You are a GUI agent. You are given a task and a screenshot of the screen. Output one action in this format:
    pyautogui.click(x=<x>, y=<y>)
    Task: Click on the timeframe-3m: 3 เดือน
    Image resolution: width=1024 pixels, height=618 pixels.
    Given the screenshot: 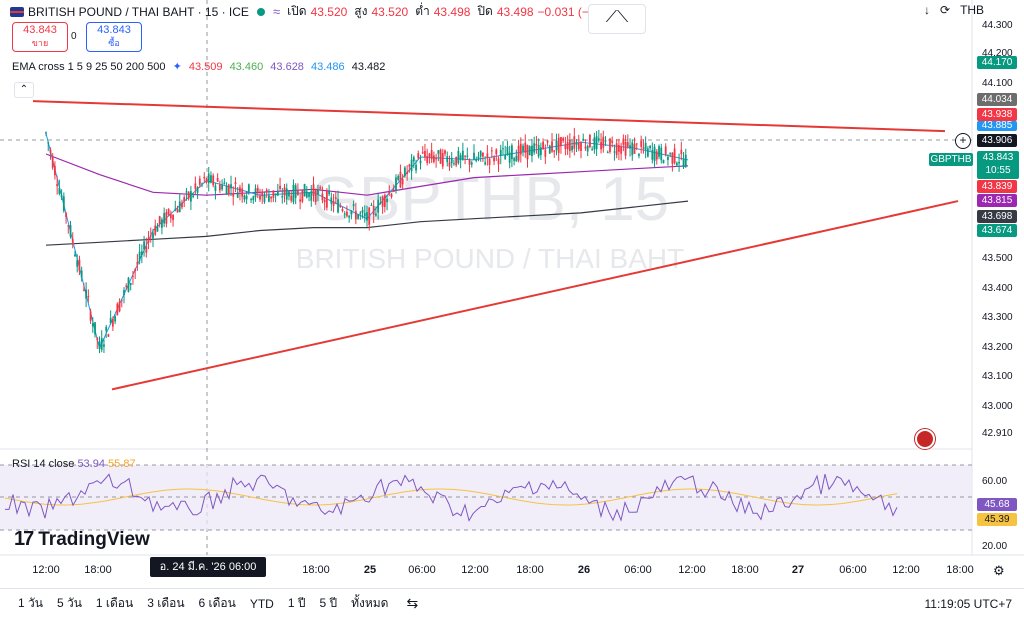 What is the action you would take?
    pyautogui.click(x=166, y=603)
    